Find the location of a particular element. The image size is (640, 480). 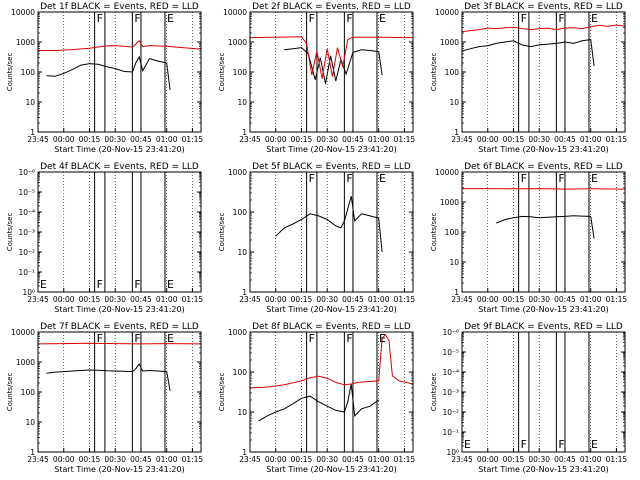

panel-title: Det 5f BLACK = Events, RED = LLD is located at coordinates (331, 167).